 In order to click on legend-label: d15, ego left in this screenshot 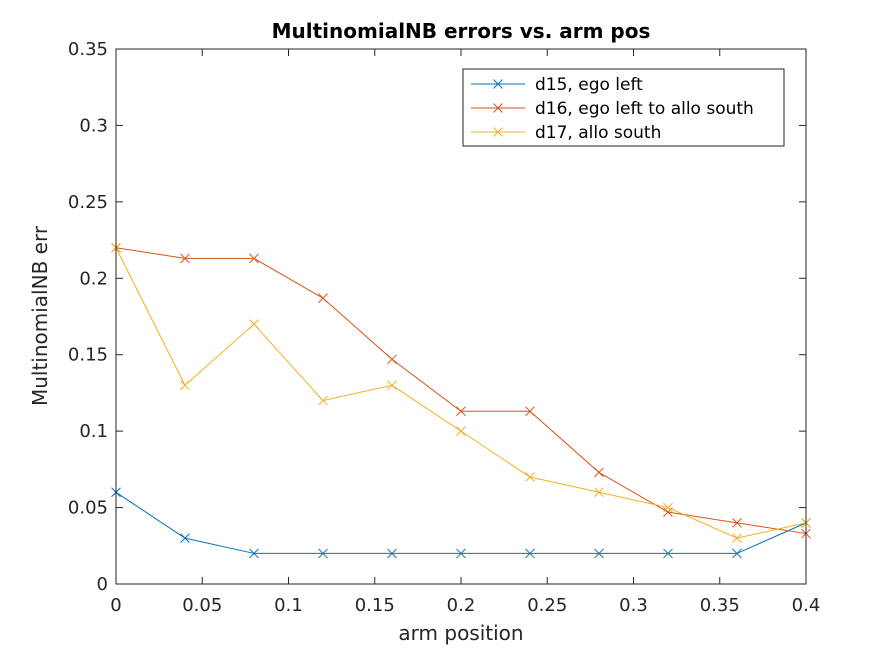, I will do `click(589, 85)`.